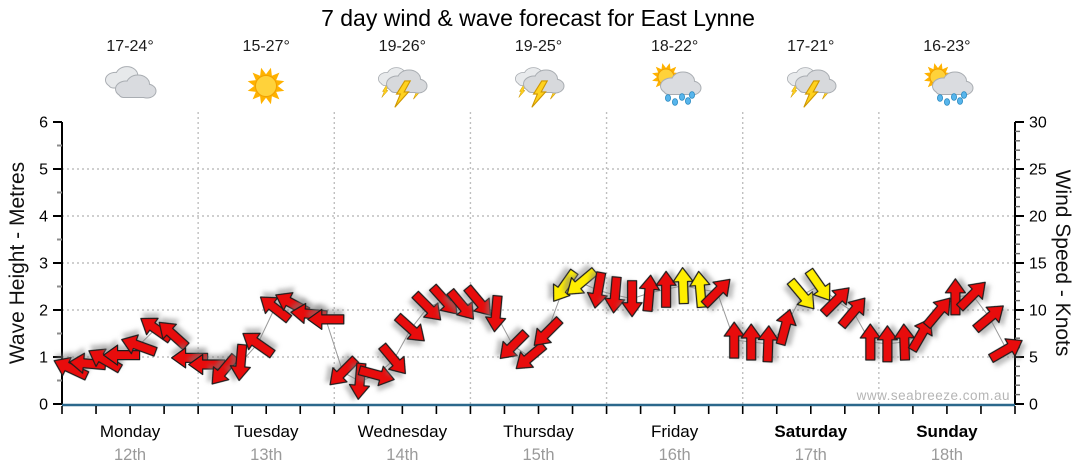  What do you see at coordinates (538, 46) in the screenshot?
I see `temp-label: 19-25°` at bounding box center [538, 46].